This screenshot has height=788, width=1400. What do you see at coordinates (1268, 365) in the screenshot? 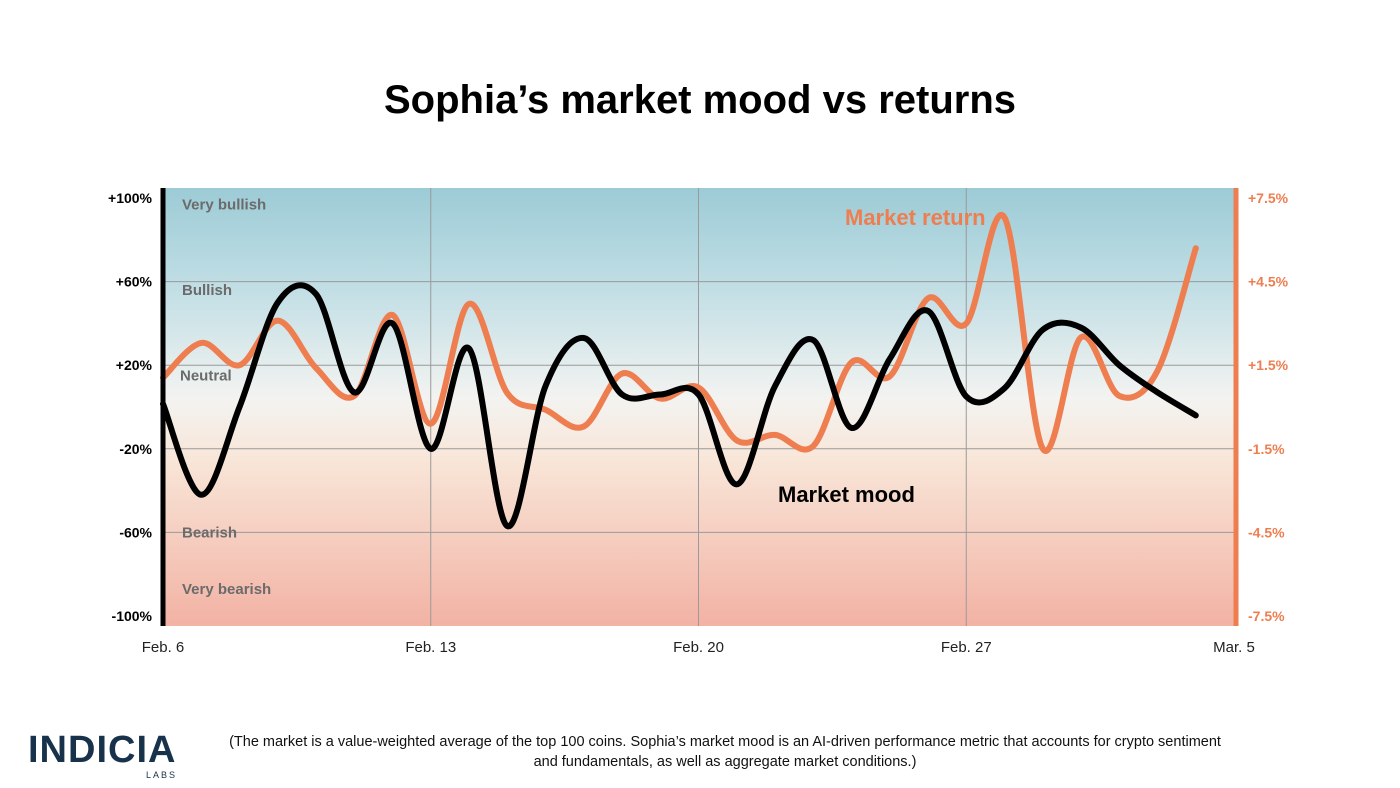
I see `right-axis-tick-label: +1.5%` at bounding box center [1268, 365].